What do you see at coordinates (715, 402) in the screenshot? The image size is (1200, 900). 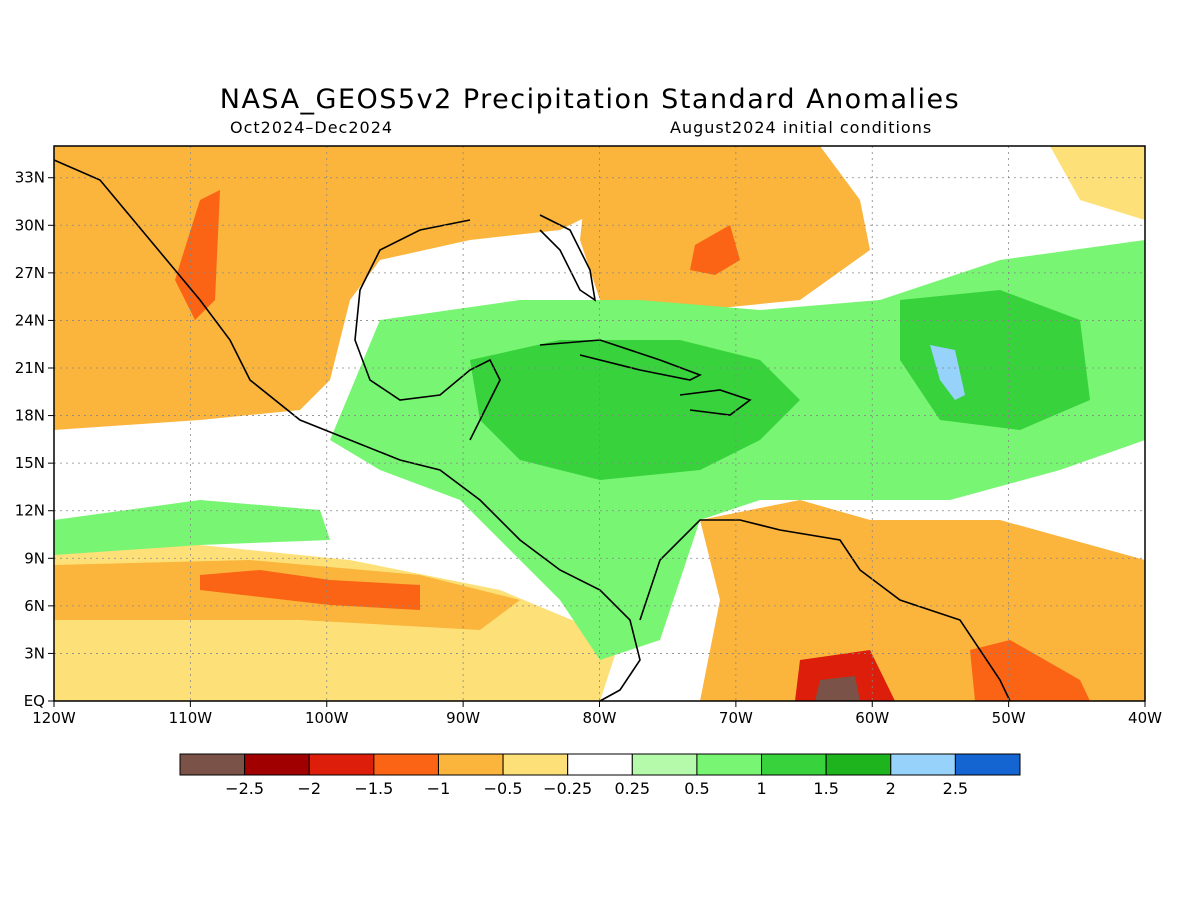 I see `coastline-hispaniola` at bounding box center [715, 402].